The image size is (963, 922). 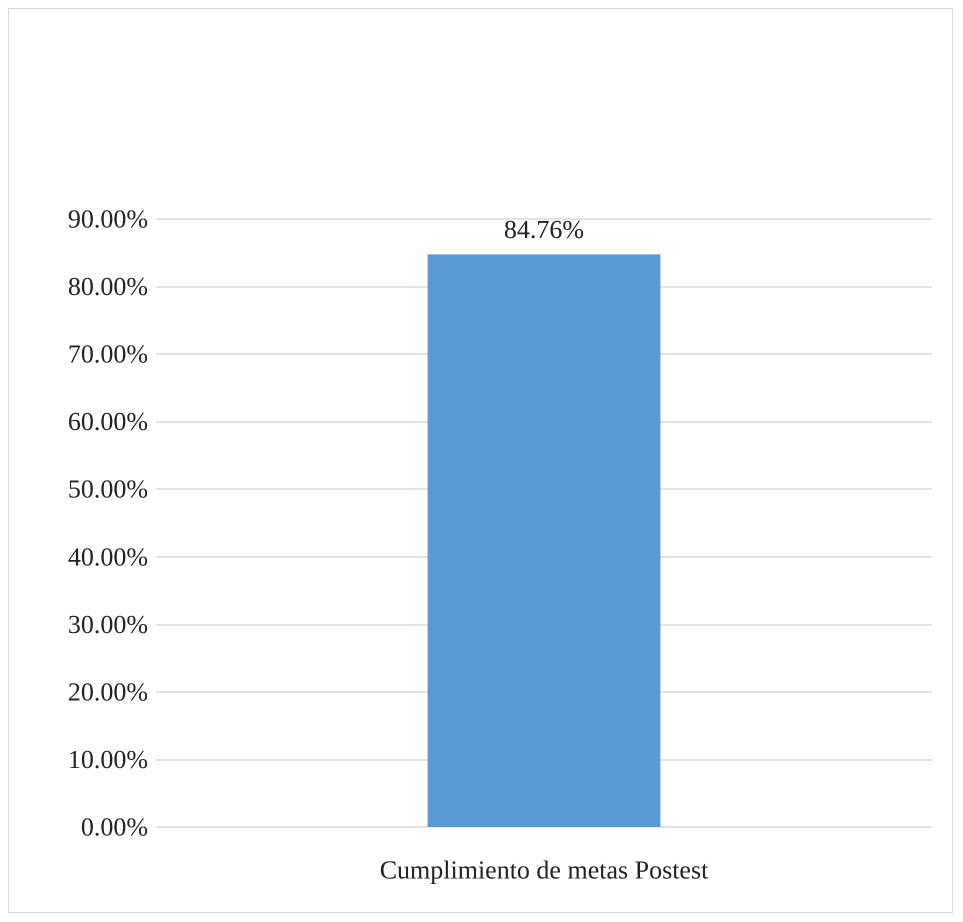 What do you see at coordinates (108, 624) in the screenshot?
I see `y-tick-label: 30.00%` at bounding box center [108, 624].